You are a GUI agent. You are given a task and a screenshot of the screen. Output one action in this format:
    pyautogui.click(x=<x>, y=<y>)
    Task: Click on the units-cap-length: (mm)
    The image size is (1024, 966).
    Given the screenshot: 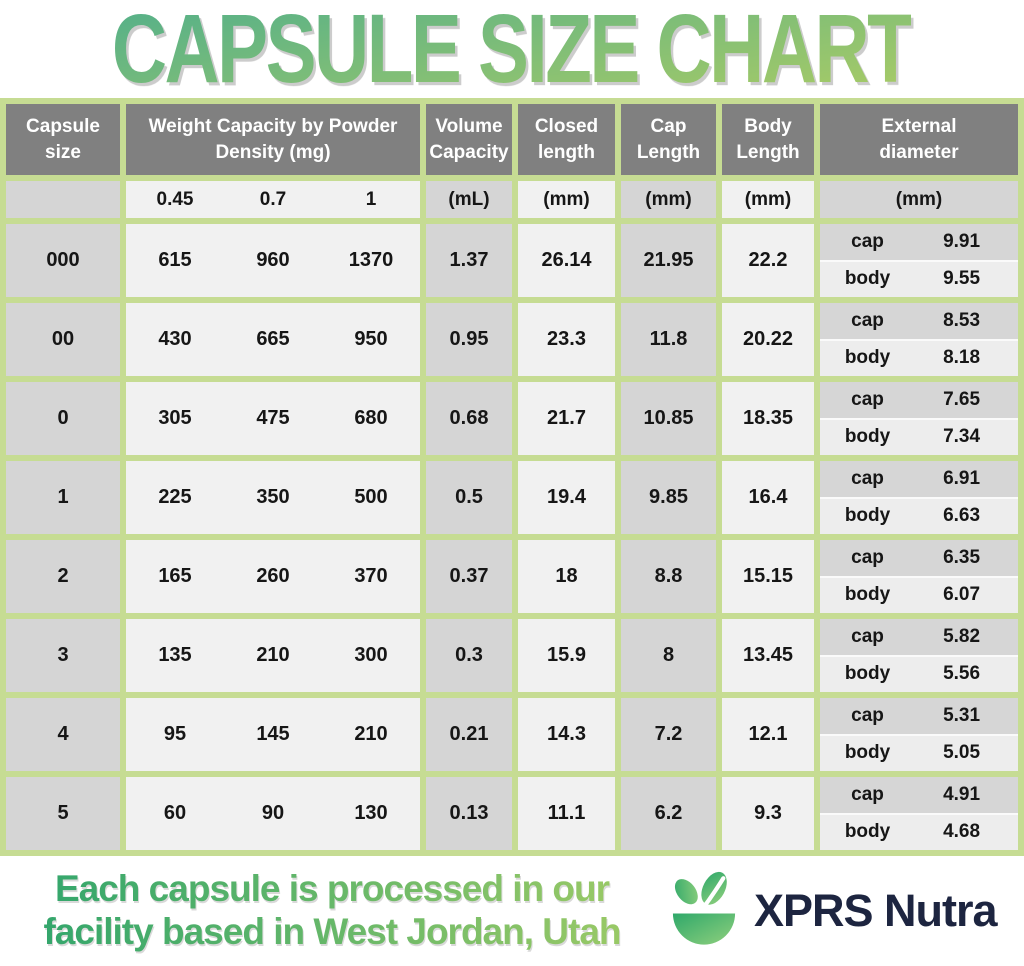 What is the action you would take?
    pyautogui.click(x=668, y=199)
    